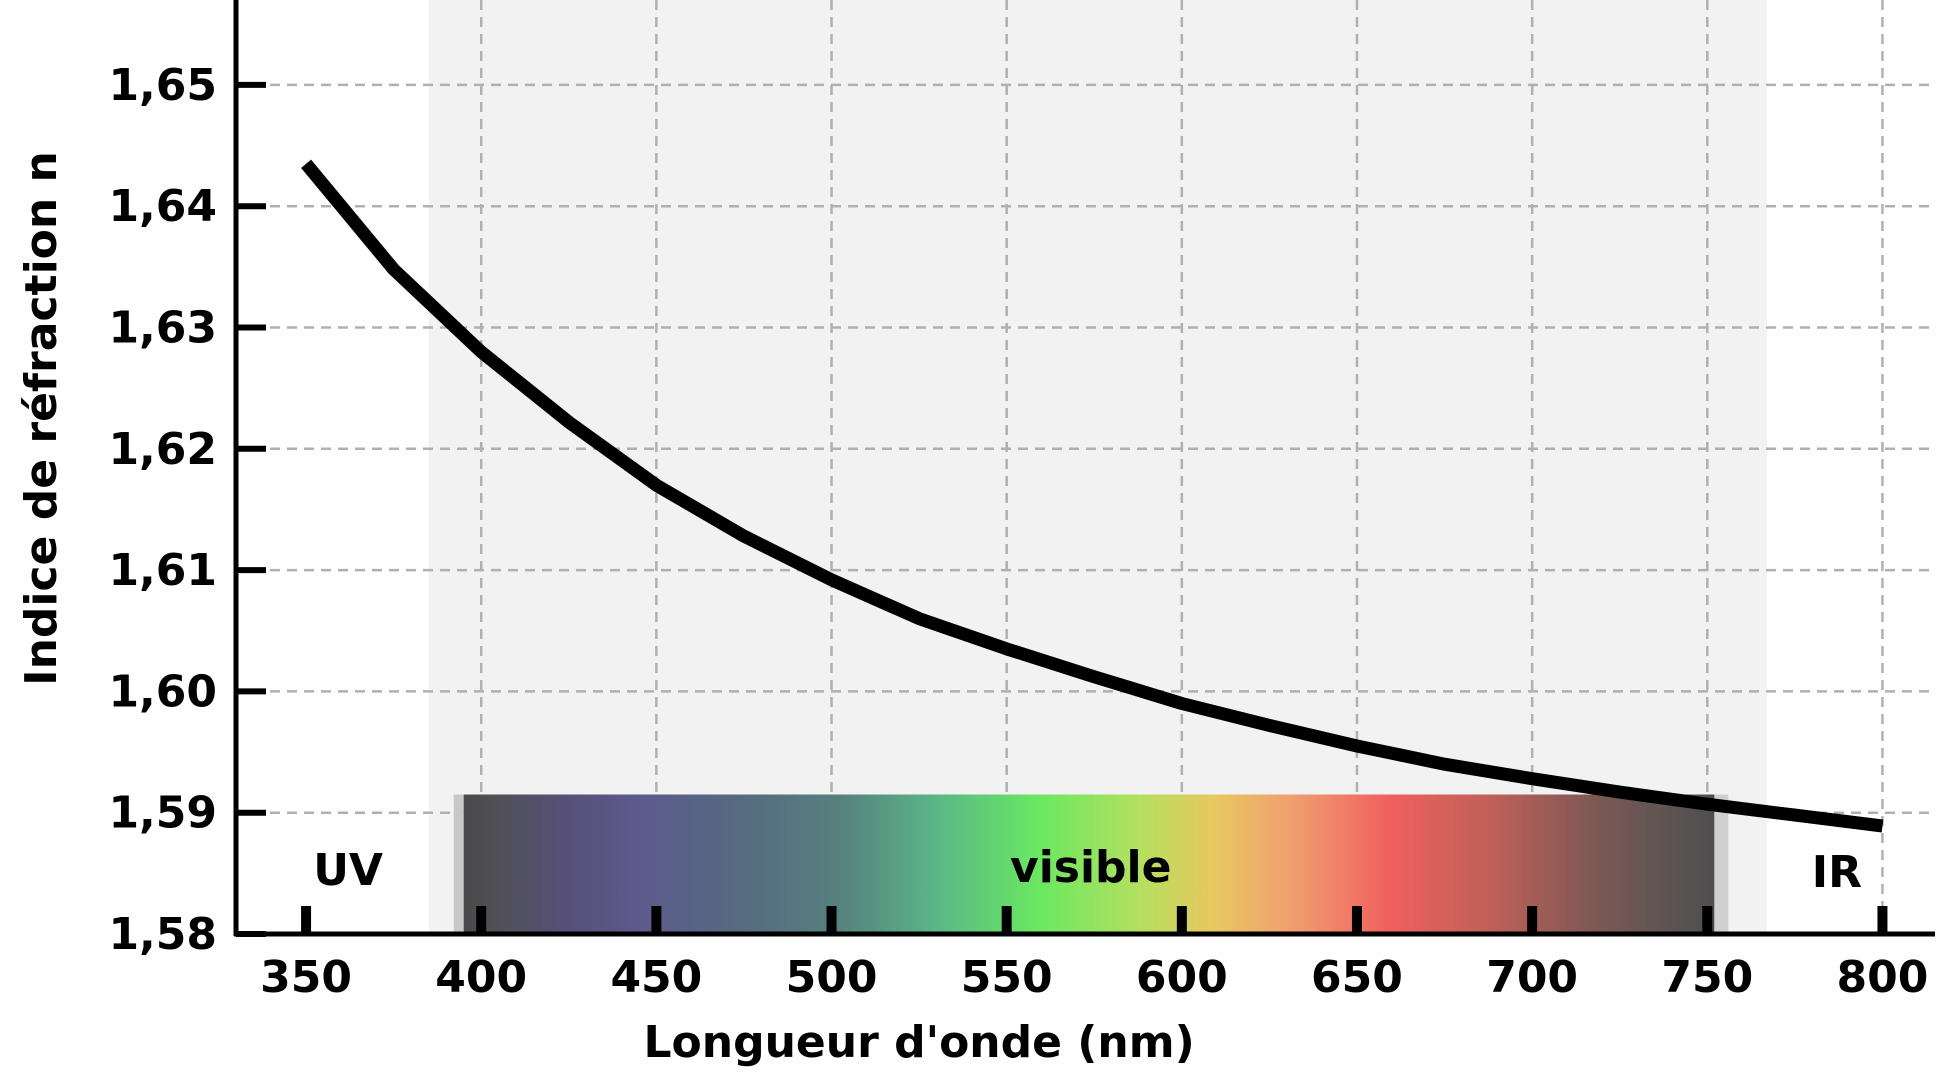 The width and height of the screenshot is (1940, 1084). I want to click on y-tick-label: 1,58, so click(162, 934).